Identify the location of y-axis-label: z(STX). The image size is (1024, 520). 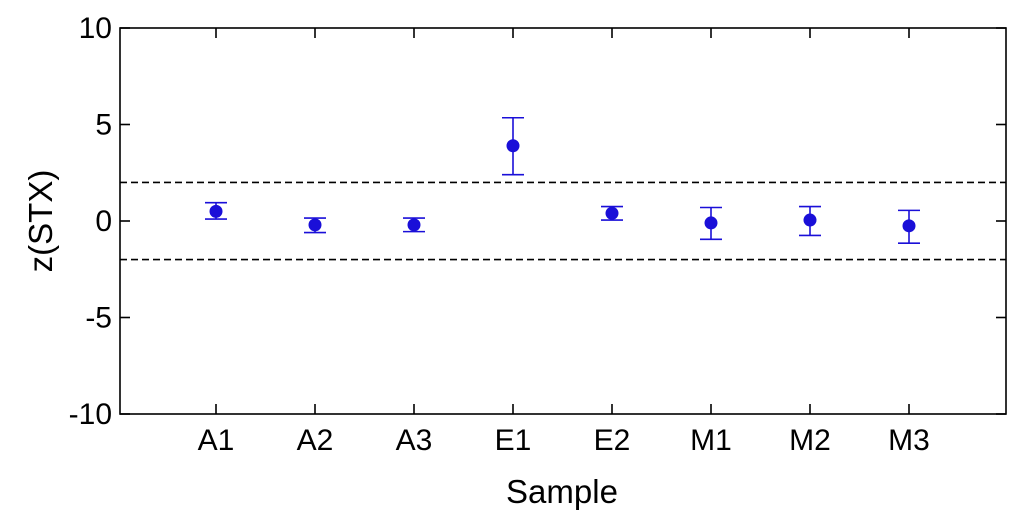
(40, 221).